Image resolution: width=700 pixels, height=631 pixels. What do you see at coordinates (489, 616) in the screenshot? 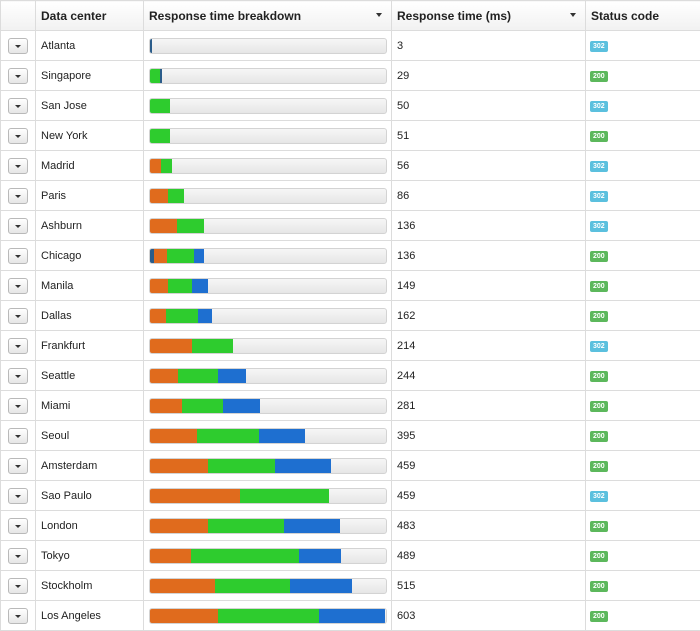
I see `response-time-value: 603` at bounding box center [489, 616].